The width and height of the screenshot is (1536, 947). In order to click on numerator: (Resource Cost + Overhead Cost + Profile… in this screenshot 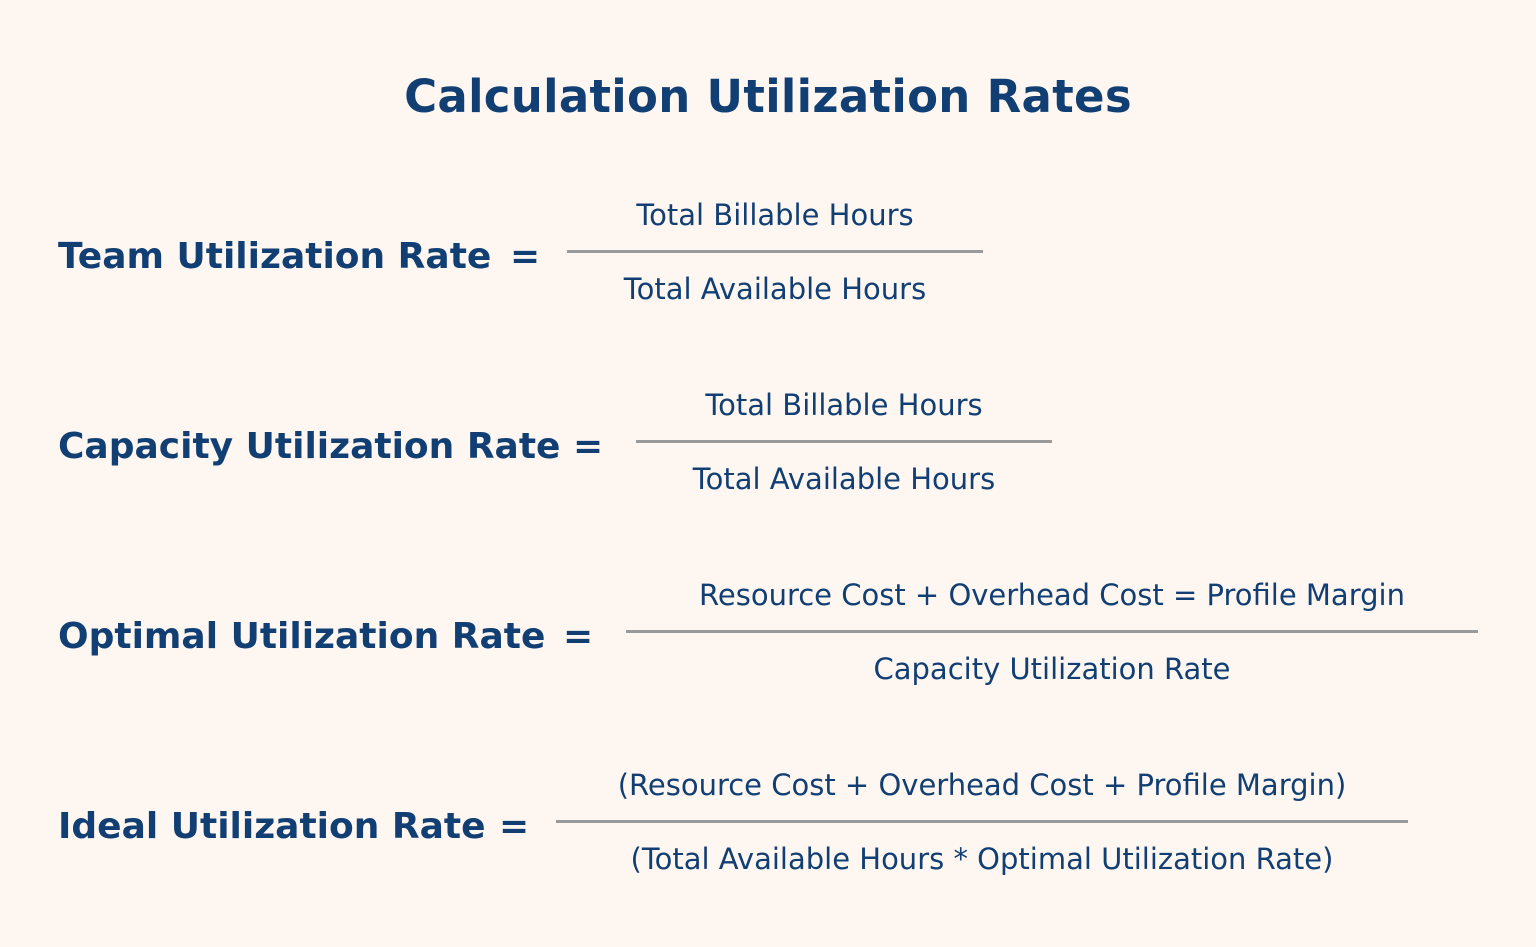, I will do `click(982, 785)`.